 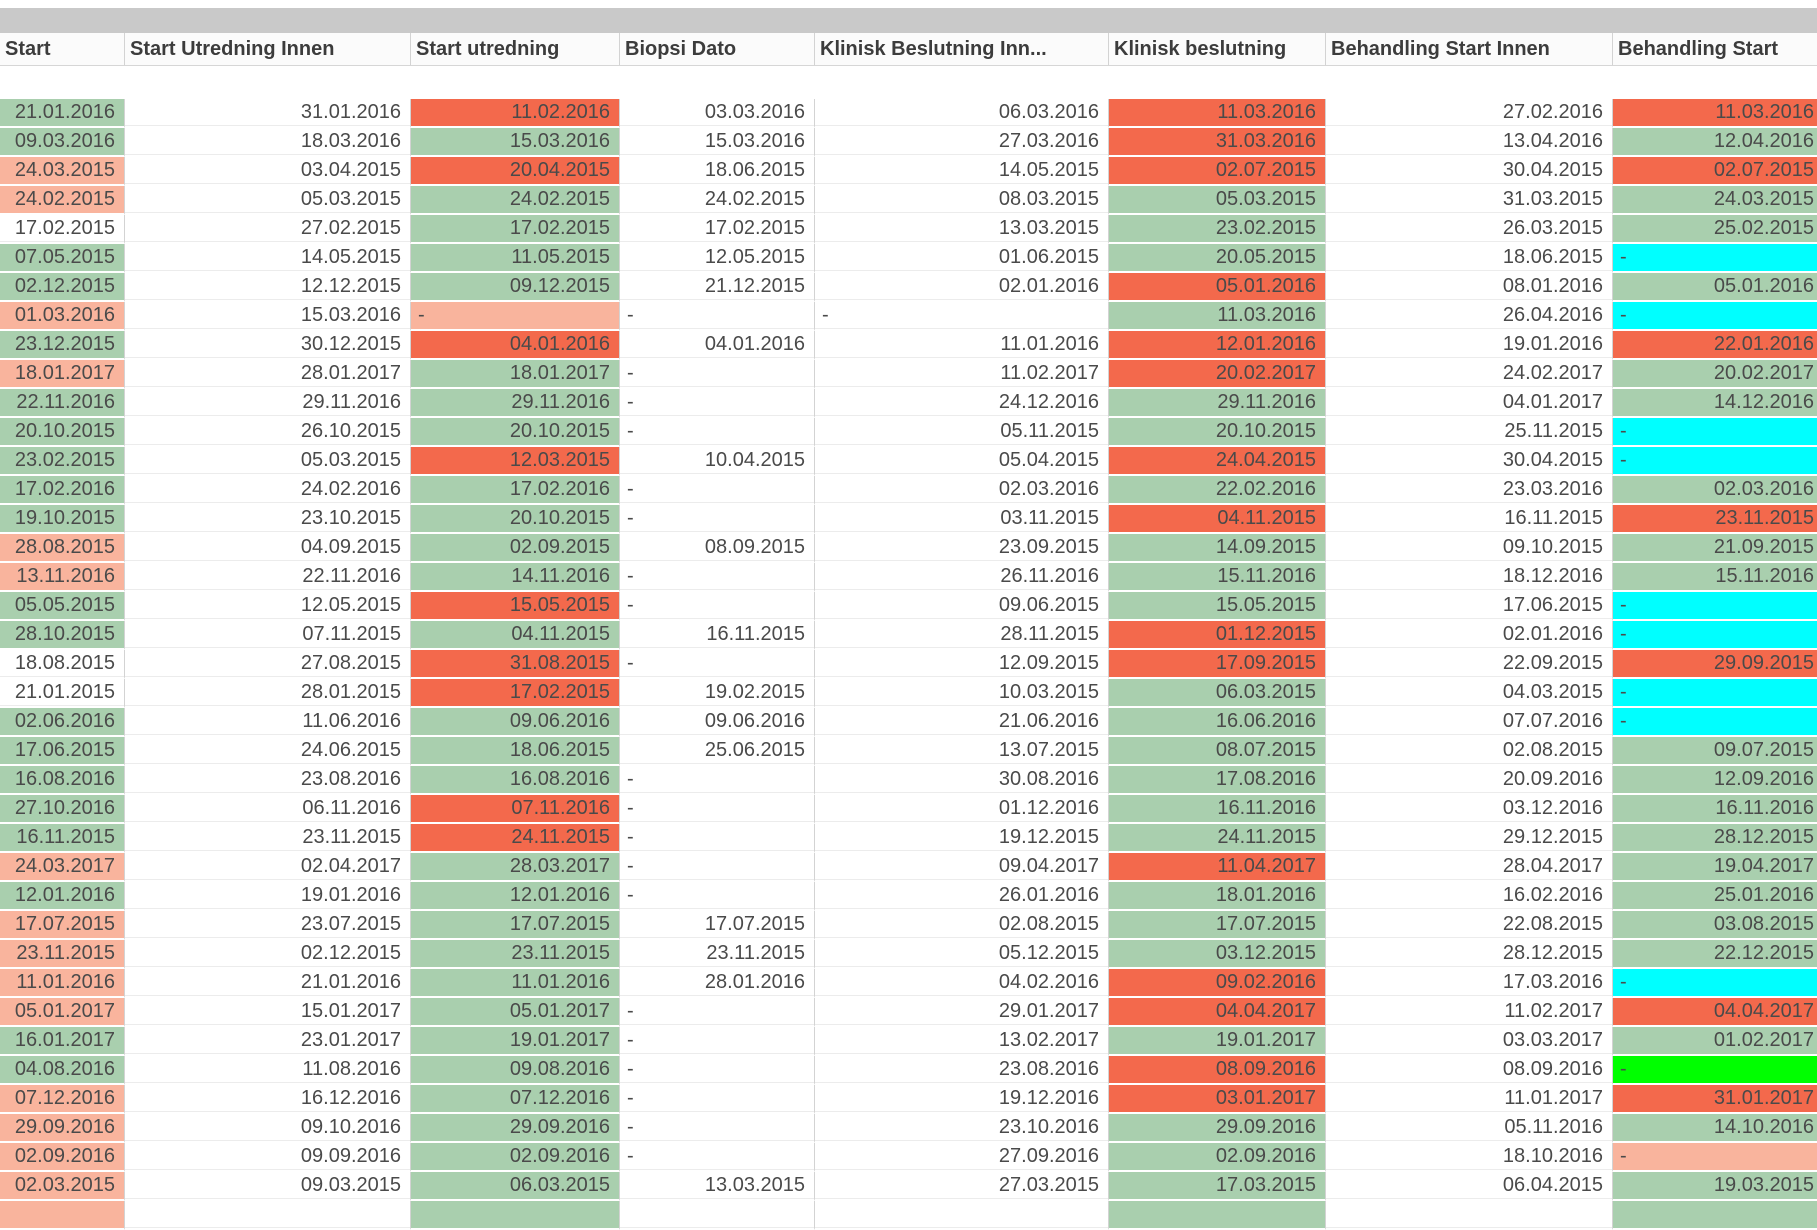 What do you see at coordinates (1469, 142) in the screenshot?
I see `date-cell: 13.04.2016` at bounding box center [1469, 142].